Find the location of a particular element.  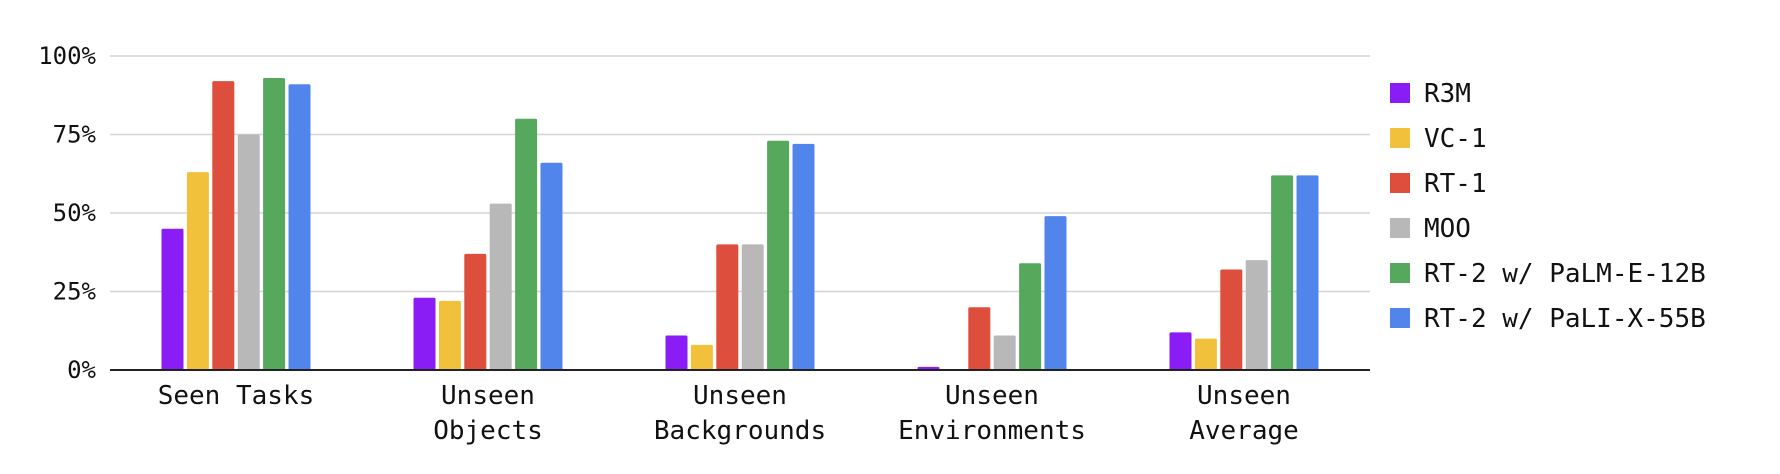

y-tick-label: 50% is located at coordinates (75, 213).